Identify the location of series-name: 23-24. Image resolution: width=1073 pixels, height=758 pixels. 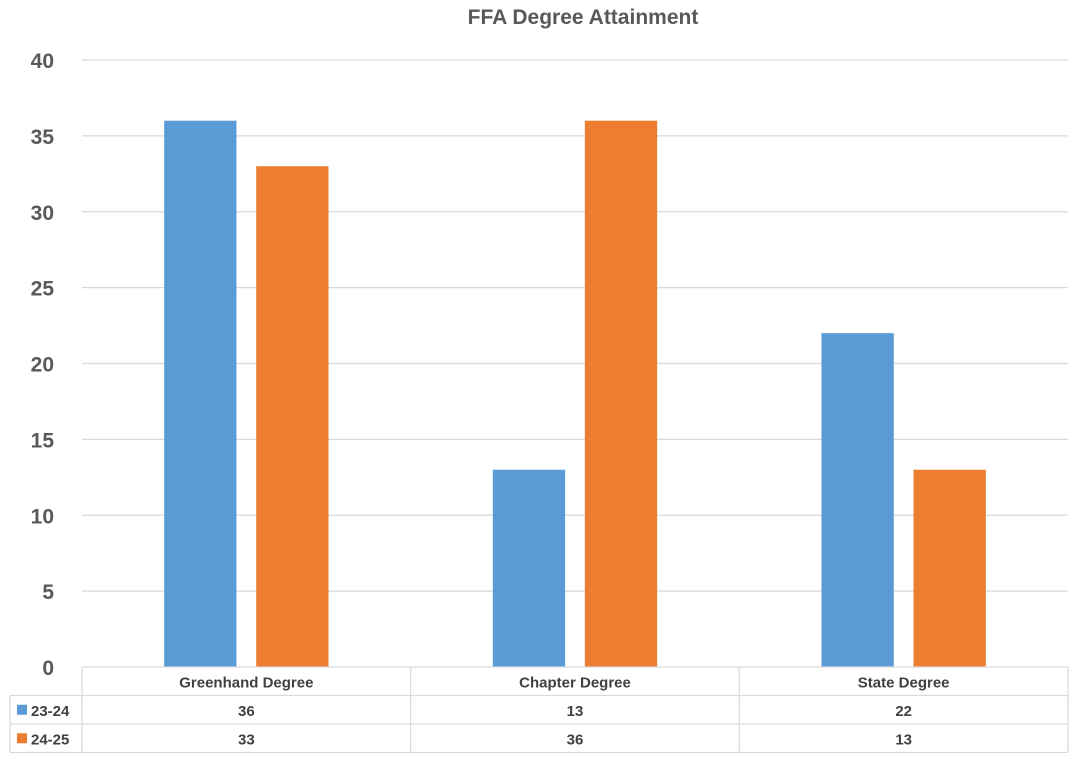
(50, 711).